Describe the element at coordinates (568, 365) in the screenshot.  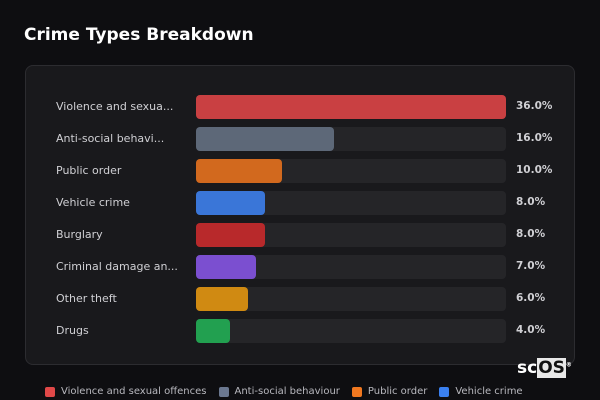
I see `logo-mark: ®` at that location.